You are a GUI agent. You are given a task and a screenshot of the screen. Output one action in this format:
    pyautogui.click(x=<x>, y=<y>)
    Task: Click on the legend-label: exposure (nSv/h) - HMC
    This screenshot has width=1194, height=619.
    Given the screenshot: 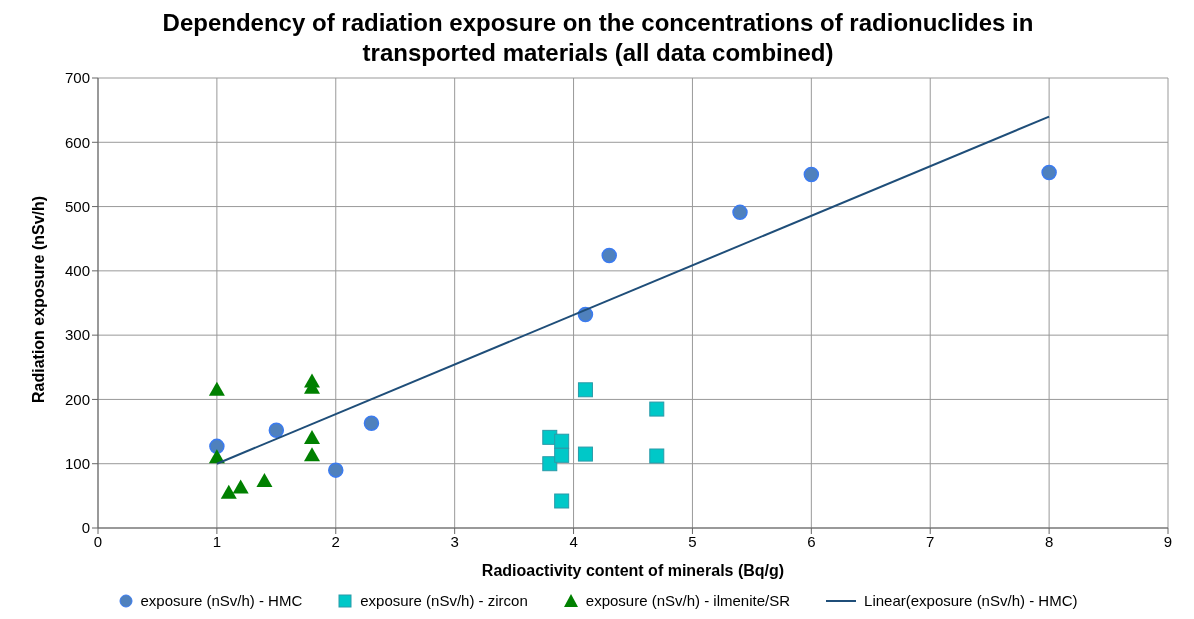 What is the action you would take?
    pyautogui.click(x=221, y=600)
    